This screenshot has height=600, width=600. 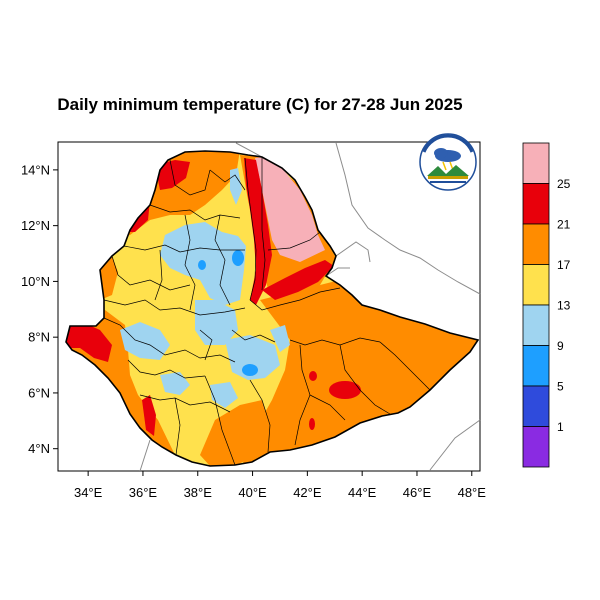 What do you see at coordinates (88, 492) in the screenshot?
I see `x-tick-label: 34°E` at bounding box center [88, 492].